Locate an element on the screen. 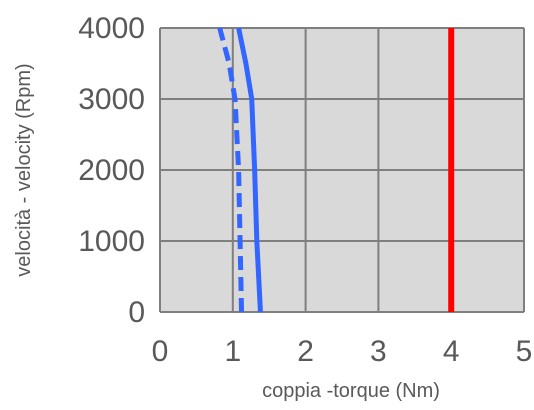 This screenshot has height=410, width=534. x-tick-label-5: 5 is located at coordinates (524, 351).